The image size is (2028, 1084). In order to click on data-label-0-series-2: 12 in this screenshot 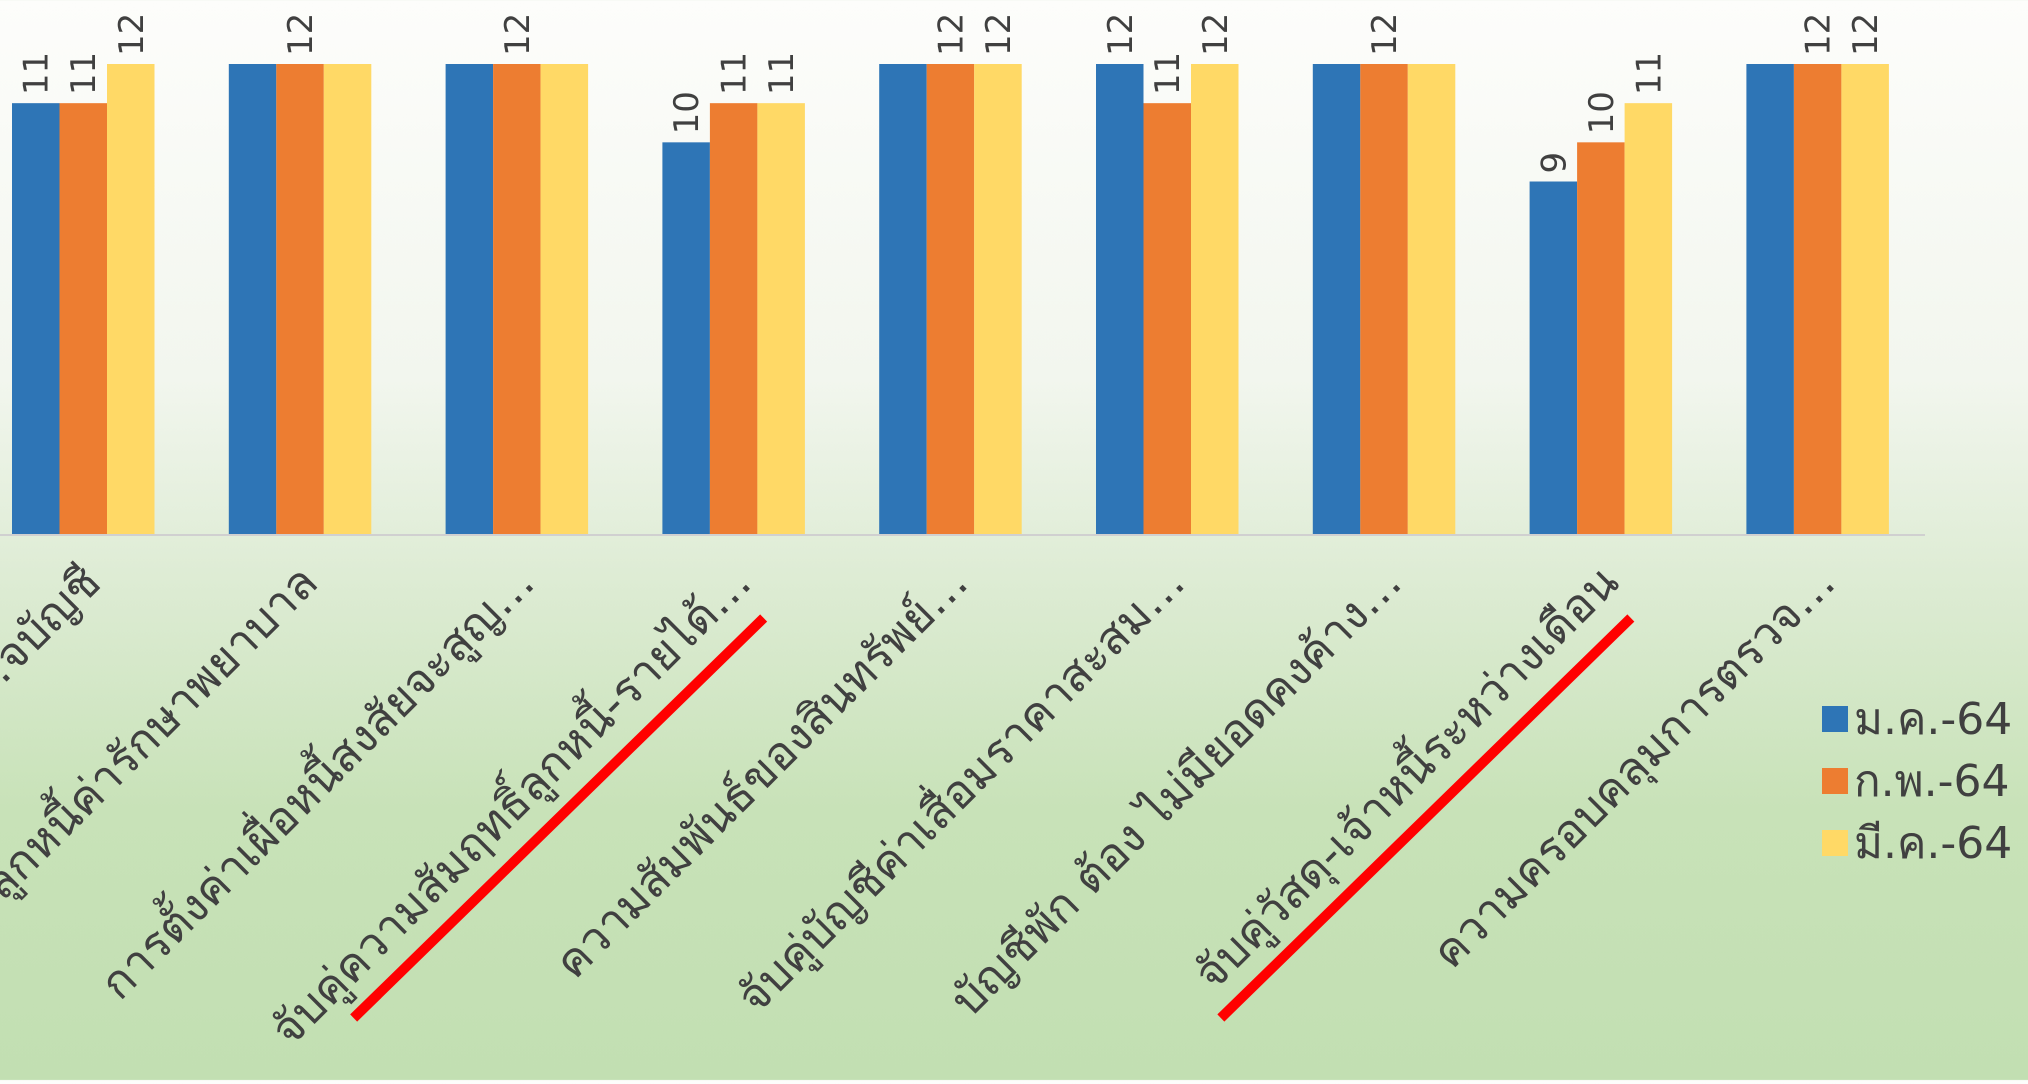, I will do `click(132, 34)`.